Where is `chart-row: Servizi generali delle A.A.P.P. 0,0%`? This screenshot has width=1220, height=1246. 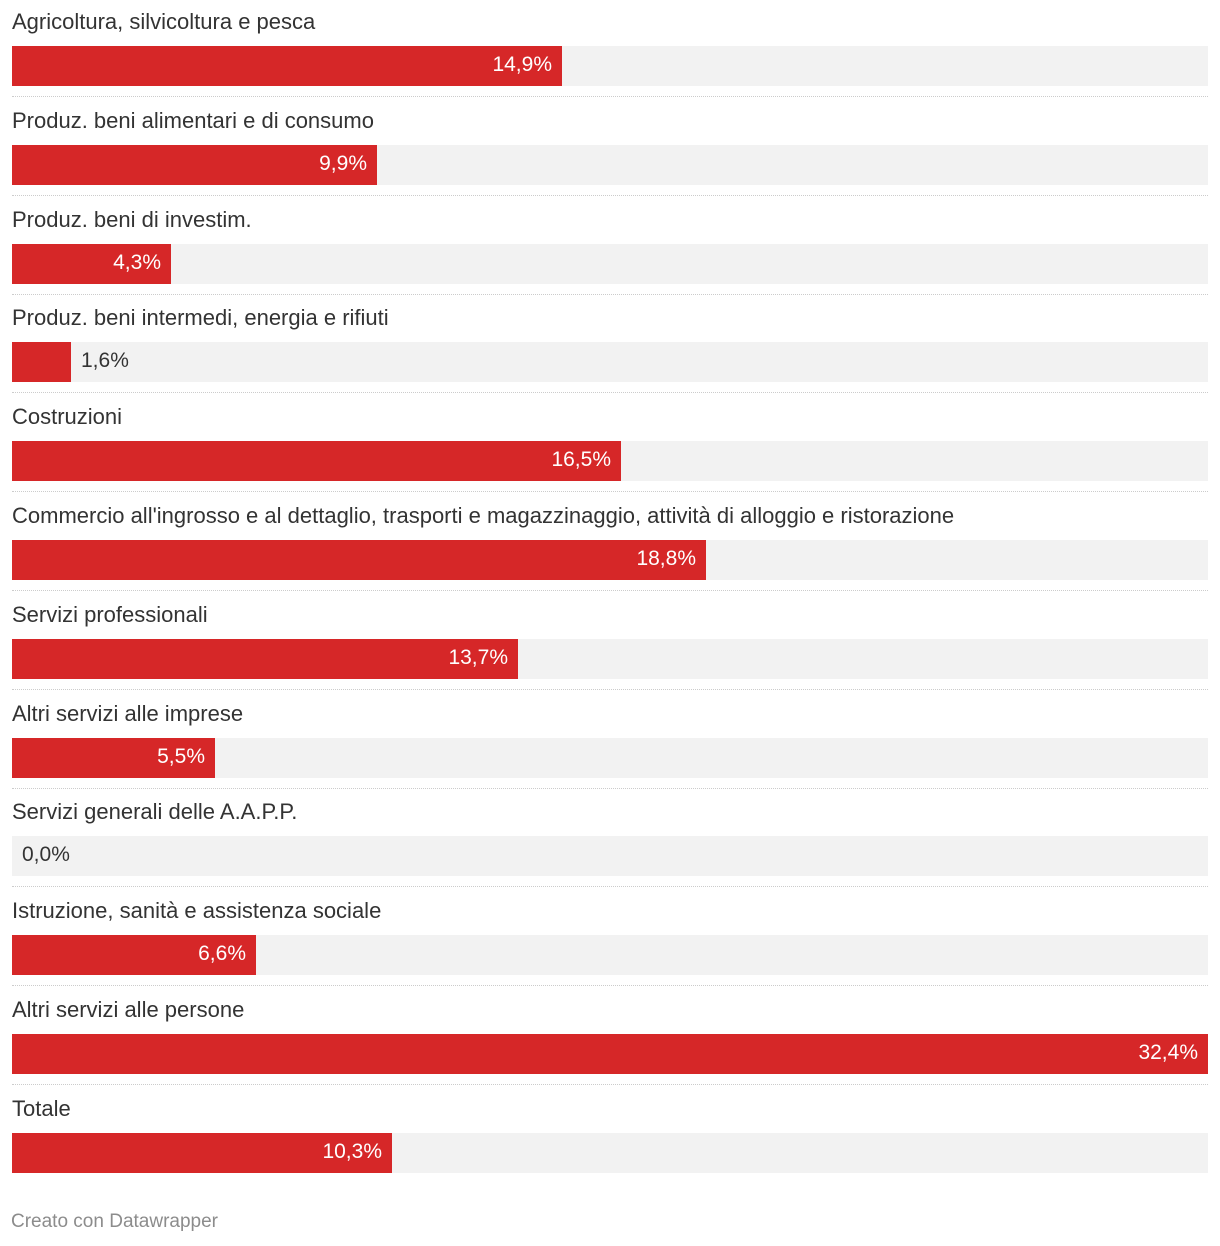 chart-row: Servizi generali delle A.A.P.P. 0,0% is located at coordinates (610, 839).